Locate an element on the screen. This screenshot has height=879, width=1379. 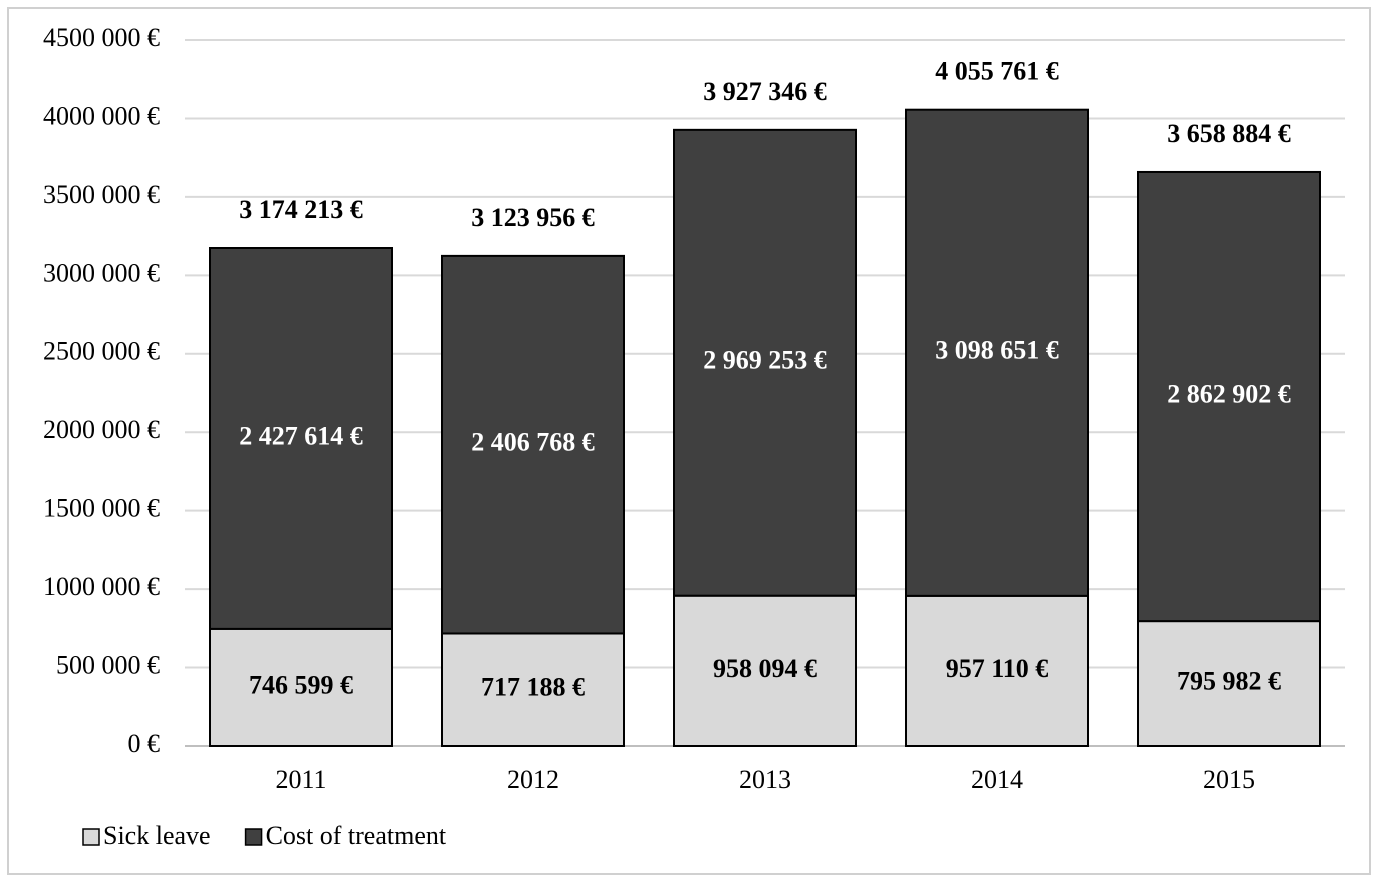
value-label: 957 110 € is located at coordinates (997, 668).